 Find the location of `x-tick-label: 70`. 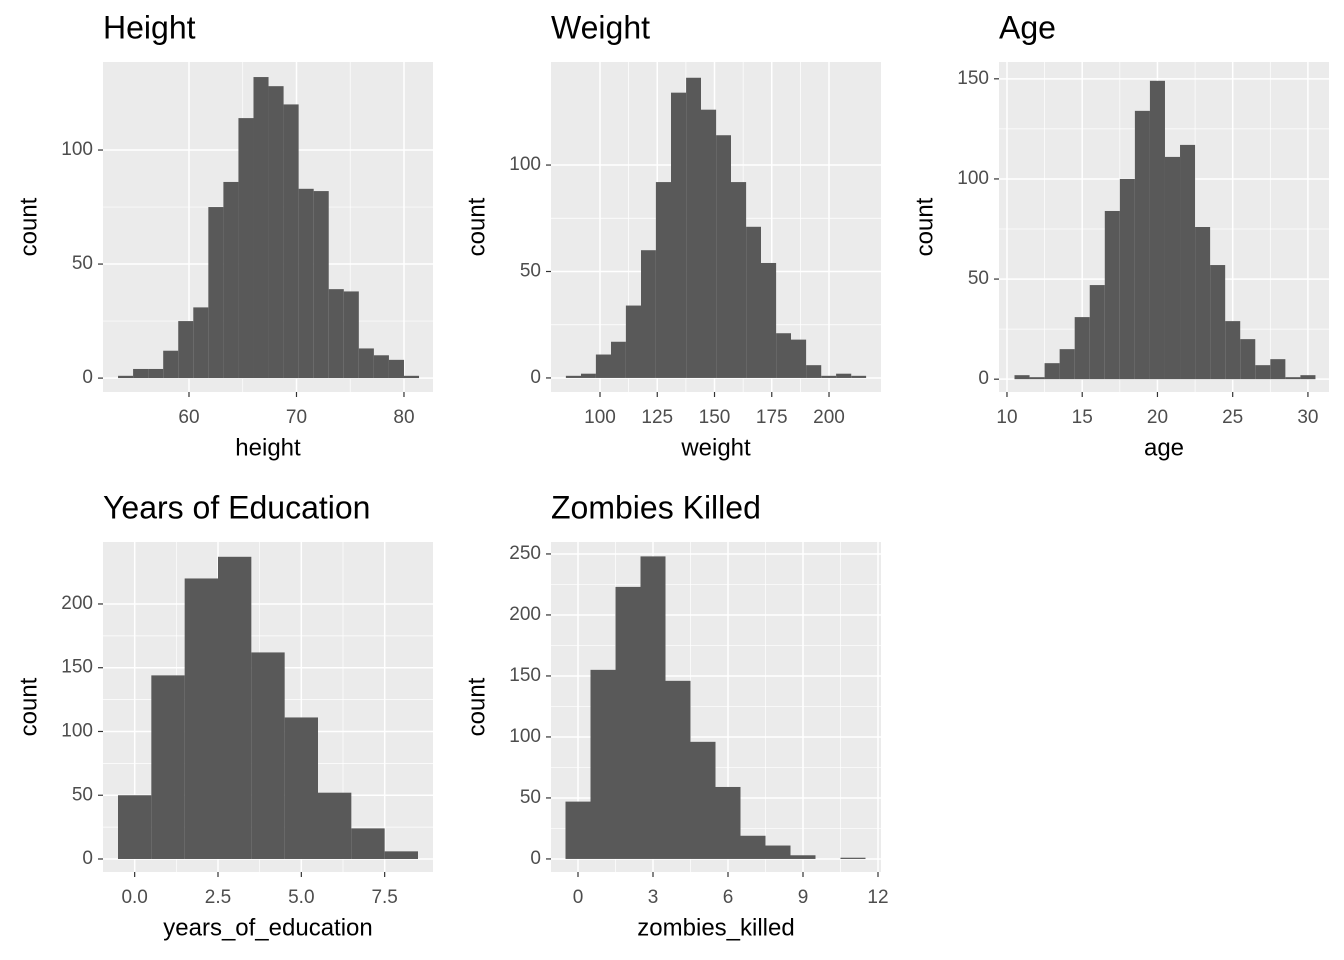

x-tick-label: 70 is located at coordinates (296, 417).